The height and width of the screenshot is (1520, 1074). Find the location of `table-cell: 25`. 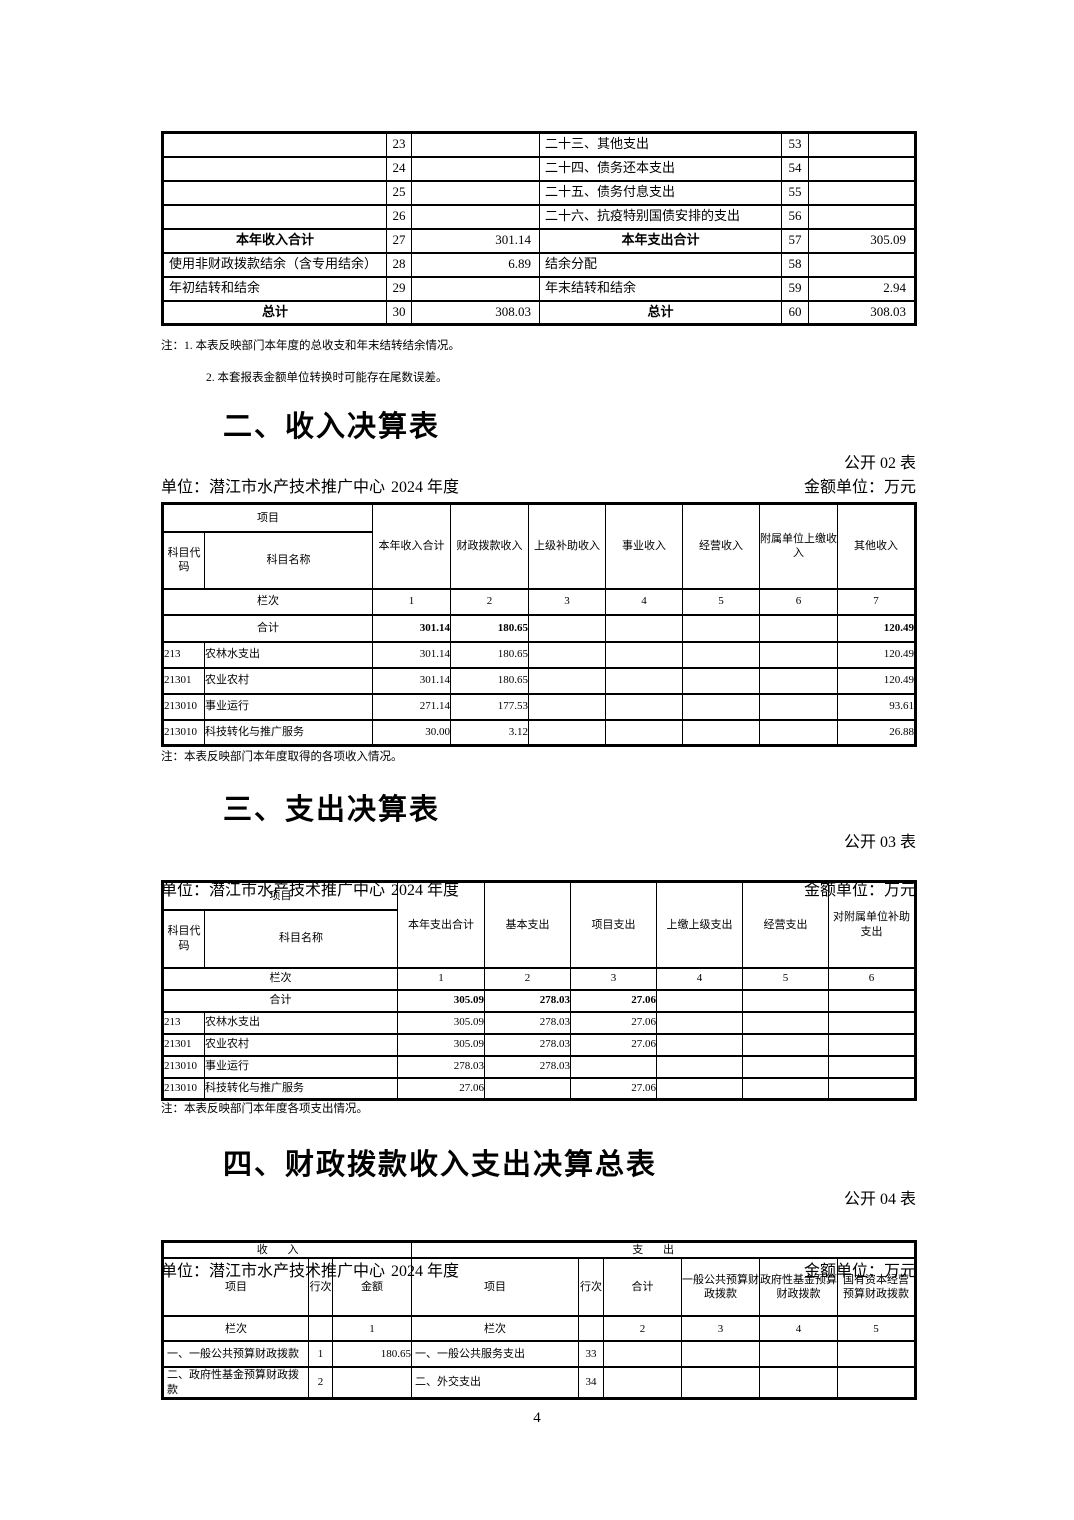

table-cell: 25 is located at coordinates (399, 192).